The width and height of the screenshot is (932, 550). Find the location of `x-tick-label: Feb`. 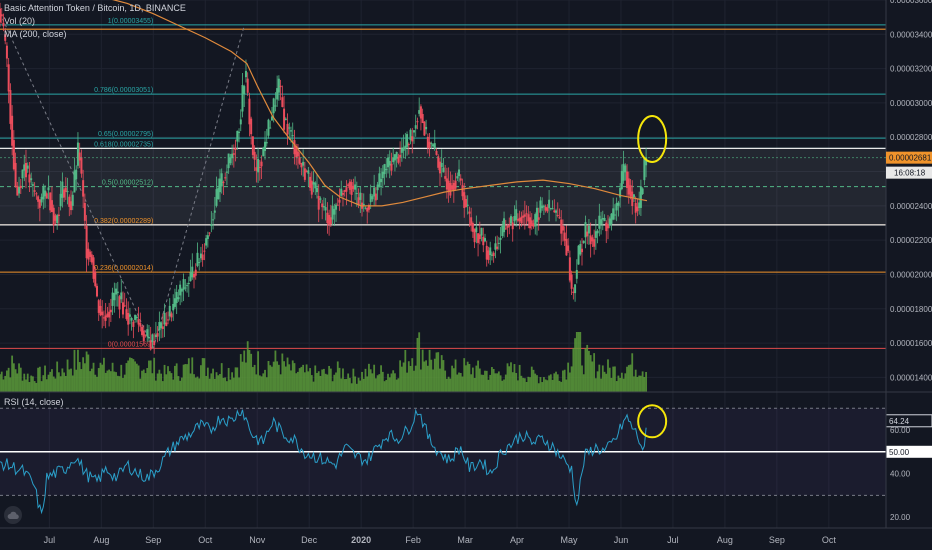

x-tick-label: Feb is located at coordinates (413, 540).